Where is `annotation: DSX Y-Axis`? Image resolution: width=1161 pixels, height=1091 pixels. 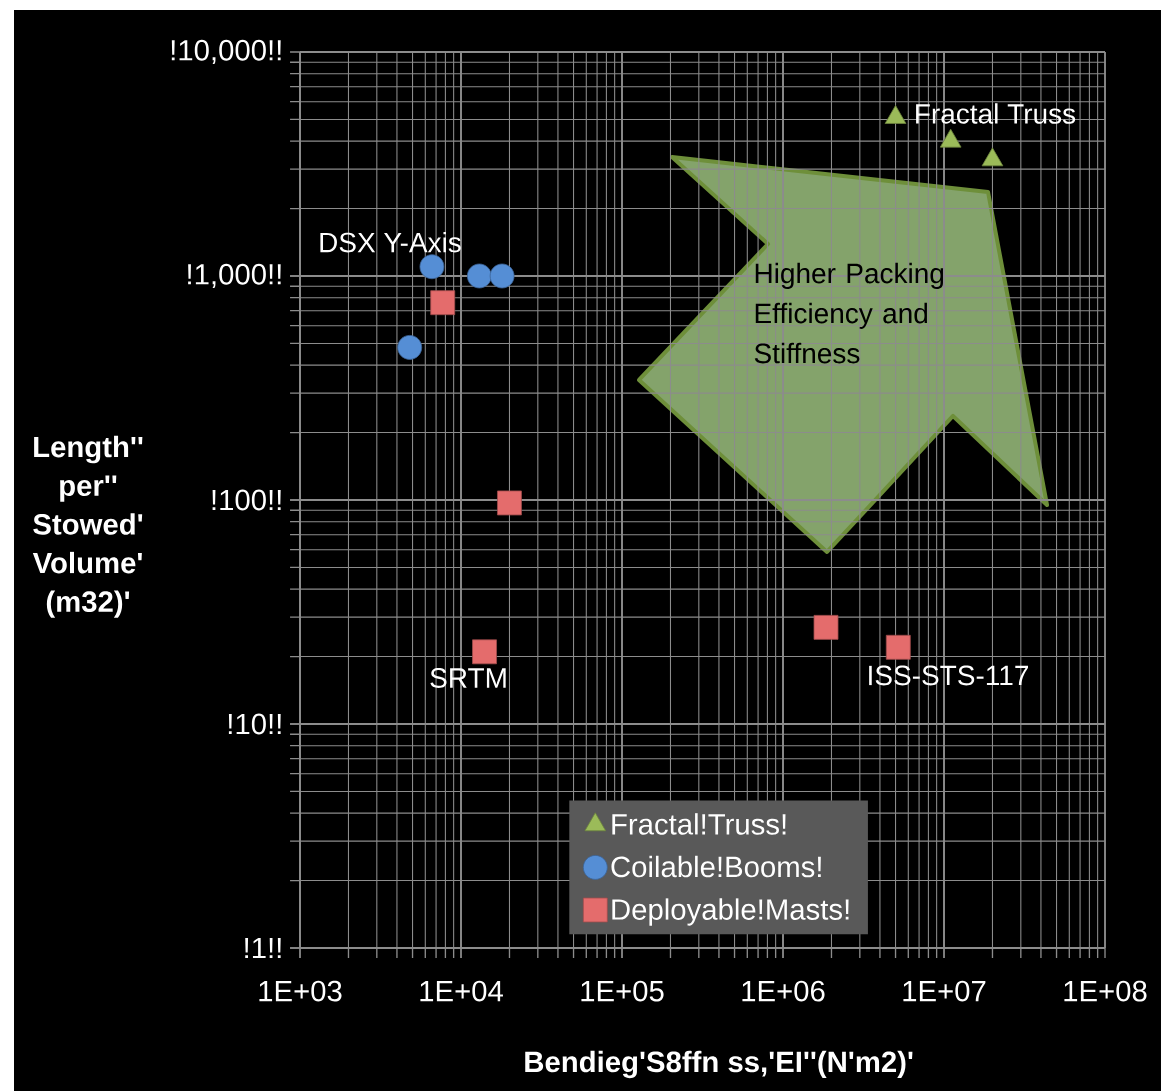 annotation: DSX Y-Axis is located at coordinates (390, 242).